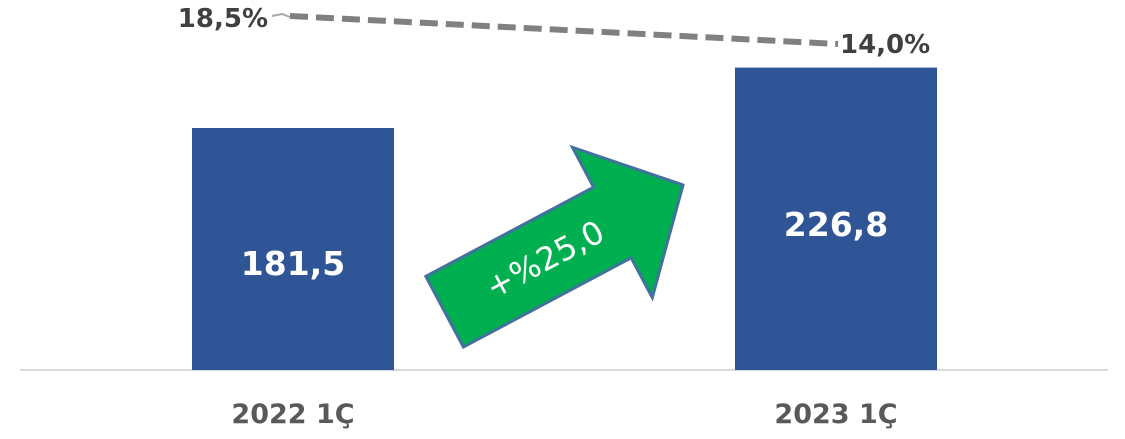 The image size is (1125, 439). I want to click on percentage-label-2022-1c: 18,5%, so click(223, 19).